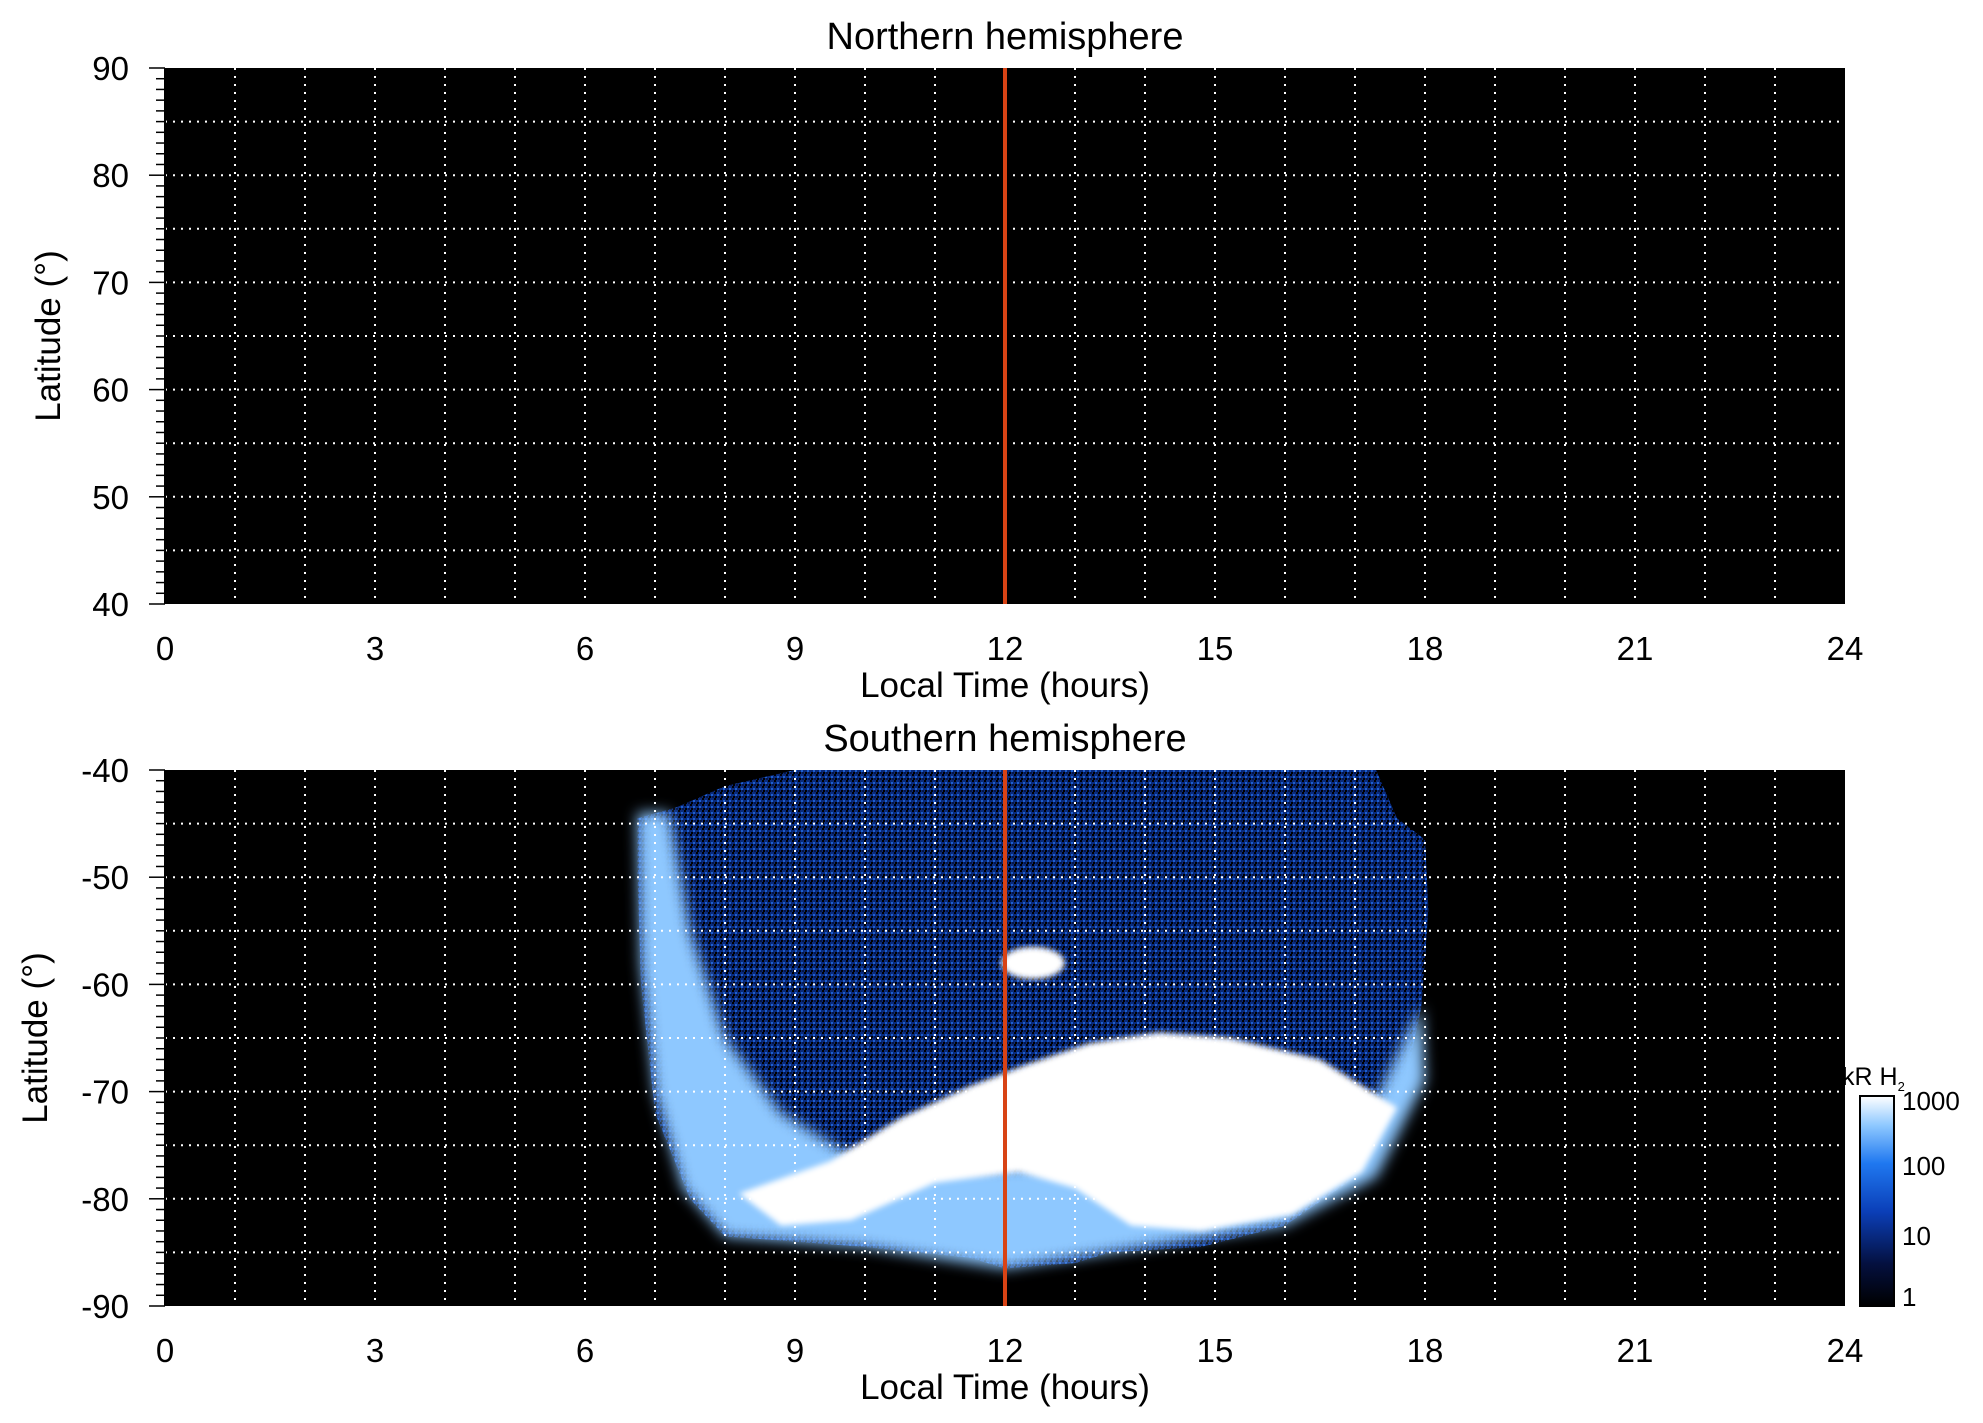 Image resolution: width=1983 pixels, height=1423 pixels. I want to click on y-tick-labels: -40 -50 -60 -70 -80 -90, so click(105, 1038).